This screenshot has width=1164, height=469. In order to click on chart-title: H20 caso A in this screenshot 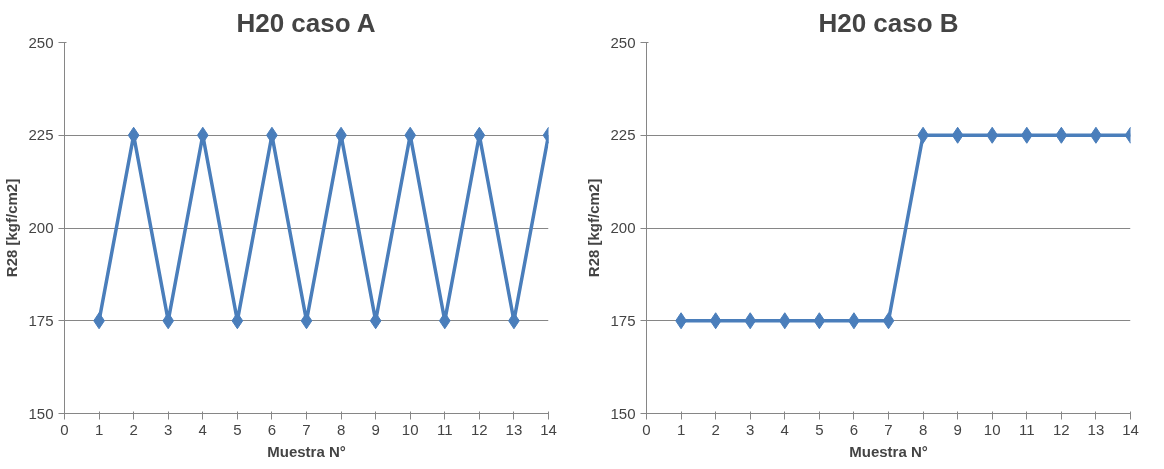, I will do `click(306, 22)`.